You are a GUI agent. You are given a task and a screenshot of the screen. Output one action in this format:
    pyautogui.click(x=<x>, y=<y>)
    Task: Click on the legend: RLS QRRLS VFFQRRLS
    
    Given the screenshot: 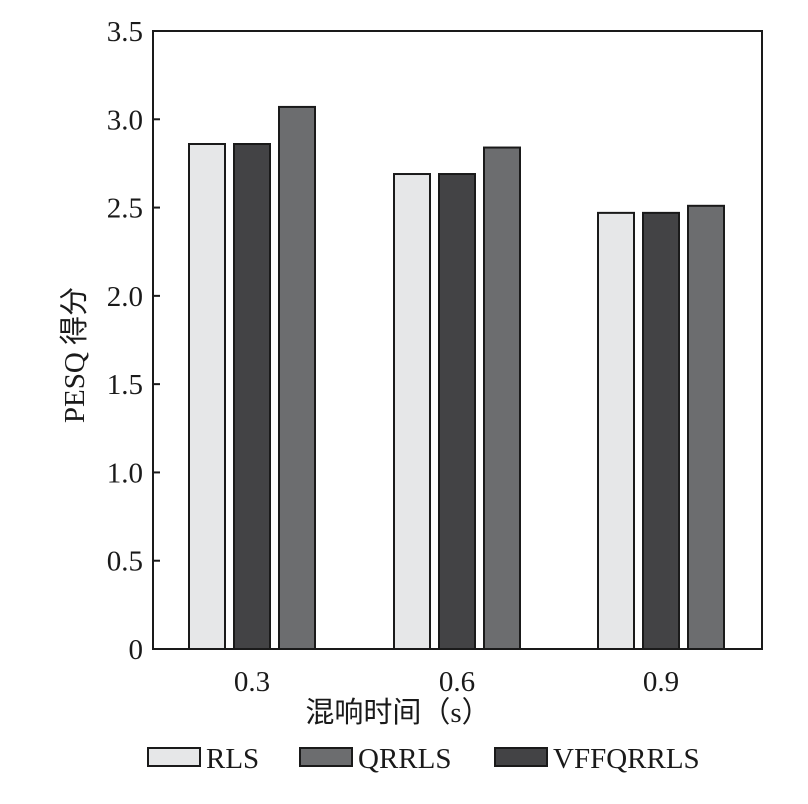 What is the action you would take?
    pyautogui.click(x=423, y=759)
    